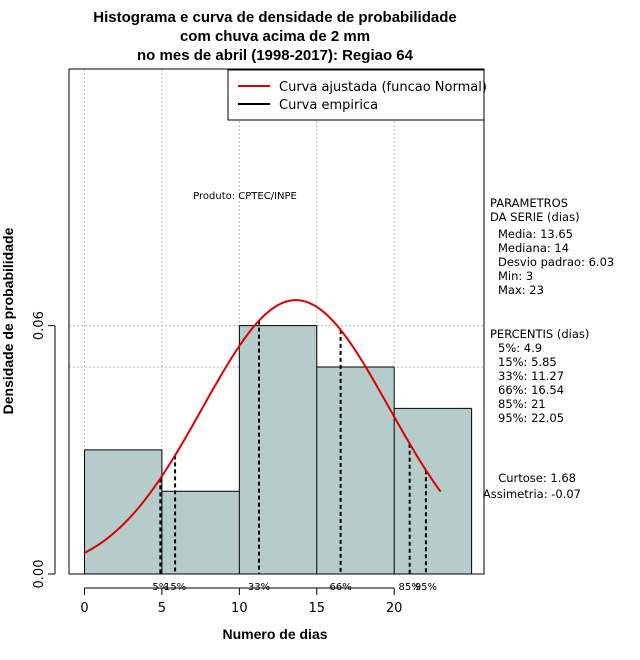 This screenshot has width=640, height=660. I want to click on x-axis-label: Numero de dias, so click(274, 634).